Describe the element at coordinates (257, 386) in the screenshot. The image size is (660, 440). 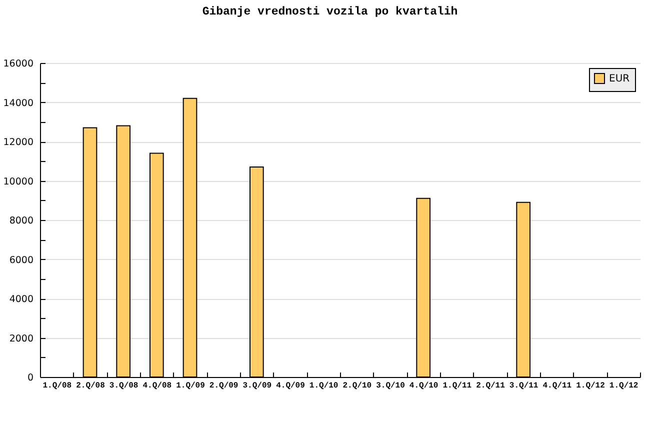
I see `x-tick-label: 3.Q/09` at that location.